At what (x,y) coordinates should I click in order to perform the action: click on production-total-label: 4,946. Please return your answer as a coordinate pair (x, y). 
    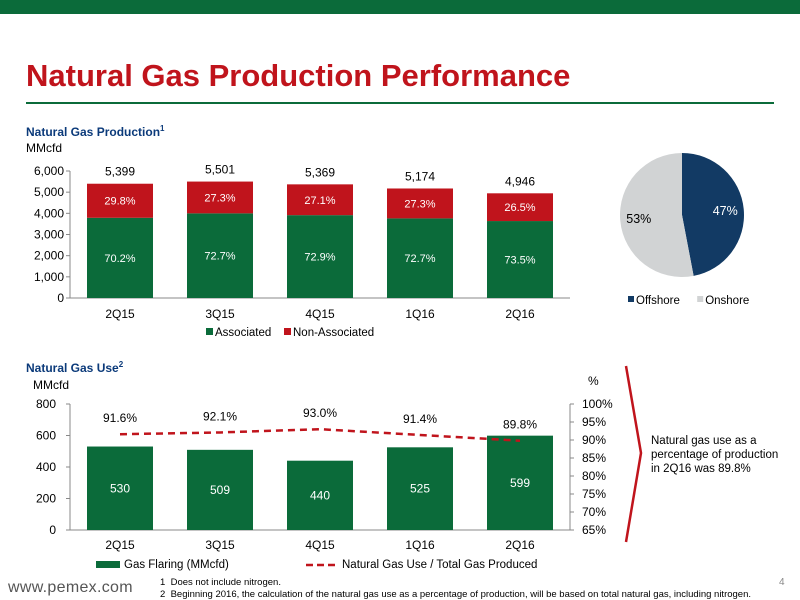
    Looking at the image, I should click on (520, 181).